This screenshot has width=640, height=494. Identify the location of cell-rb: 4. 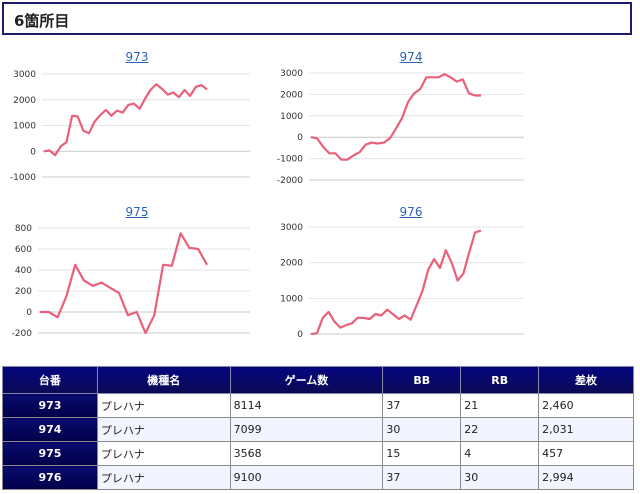
(500, 453).